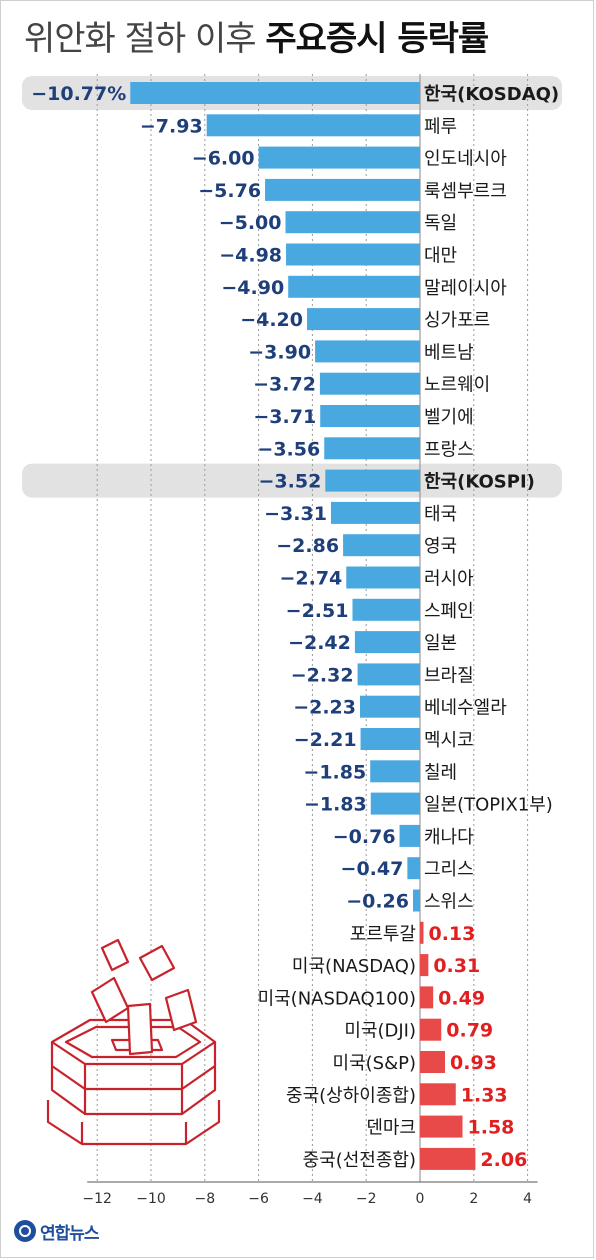 The image size is (596, 1260). Describe the element at coordinates (151, 1199) in the screenshot. I see `x-tick-label: −10` at that location.